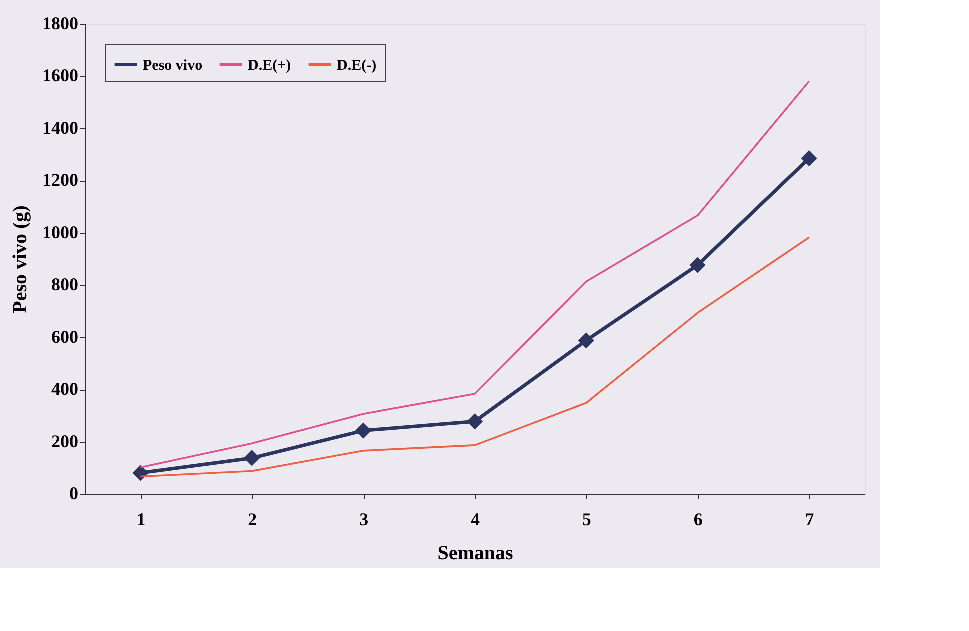 This screenshot has width=969, height=631. What do you see at coordinates (587, 520) in the screenshot?
I see `x-tick-label: 5` at bounding box center [587, 520].